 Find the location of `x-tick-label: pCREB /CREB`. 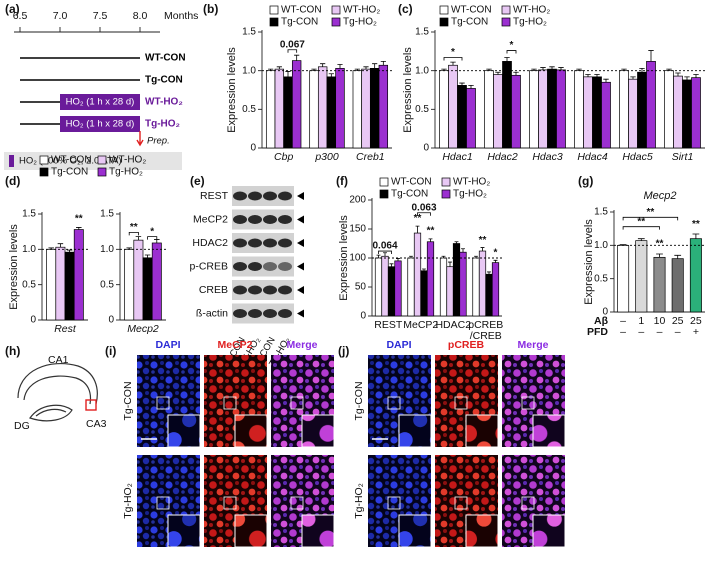

x-tick-label: pCREB /CREB is located at coordinates (486, 330).